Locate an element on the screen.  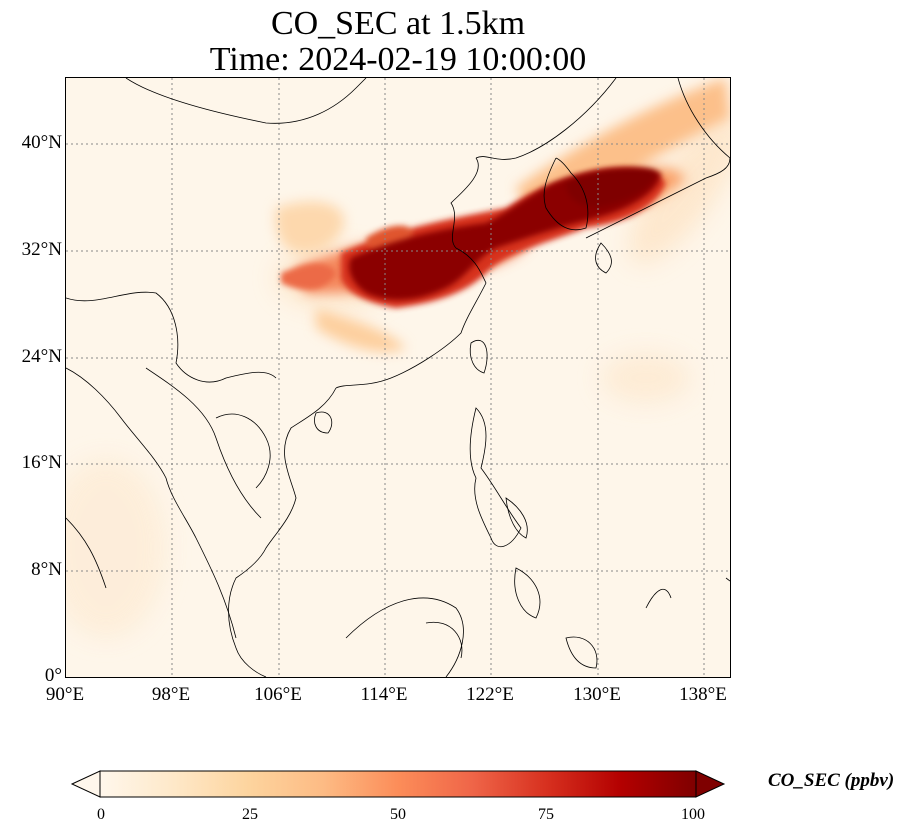
lon-tick-label: 114°E is located at coordinates (384, 694).